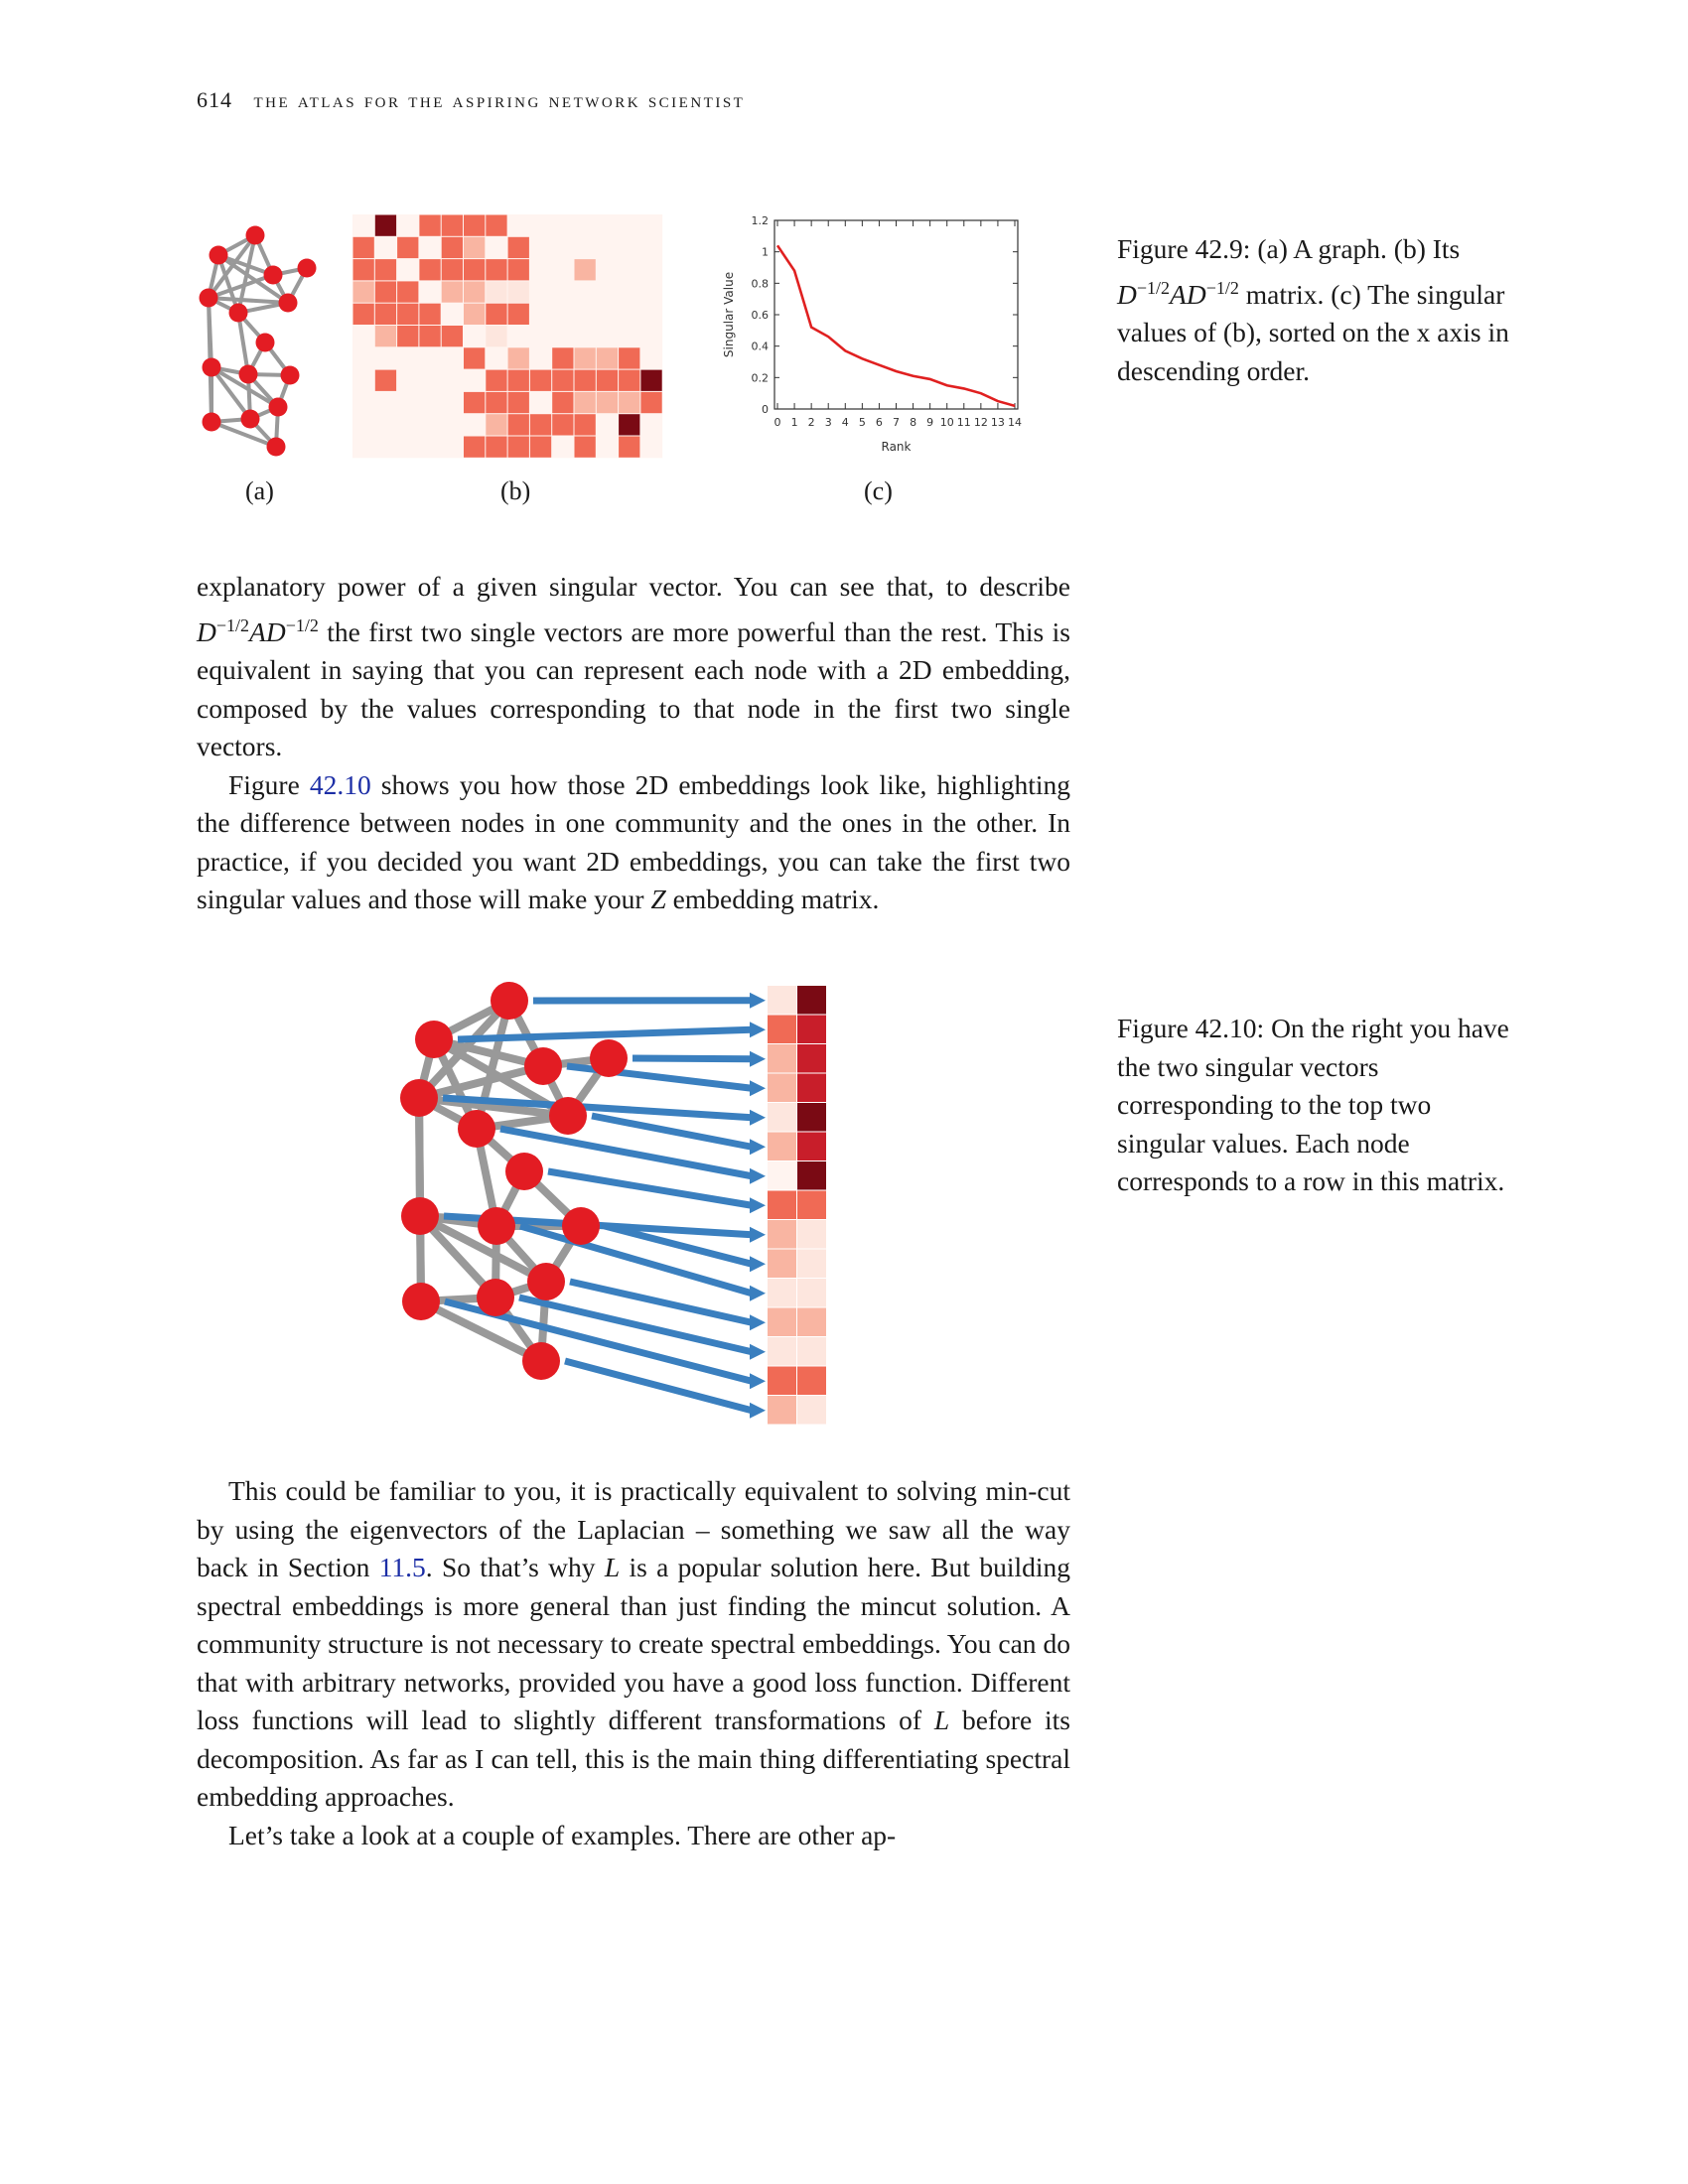  I want to click on caption-label: Figure 42.9:, so click(1184, 248).